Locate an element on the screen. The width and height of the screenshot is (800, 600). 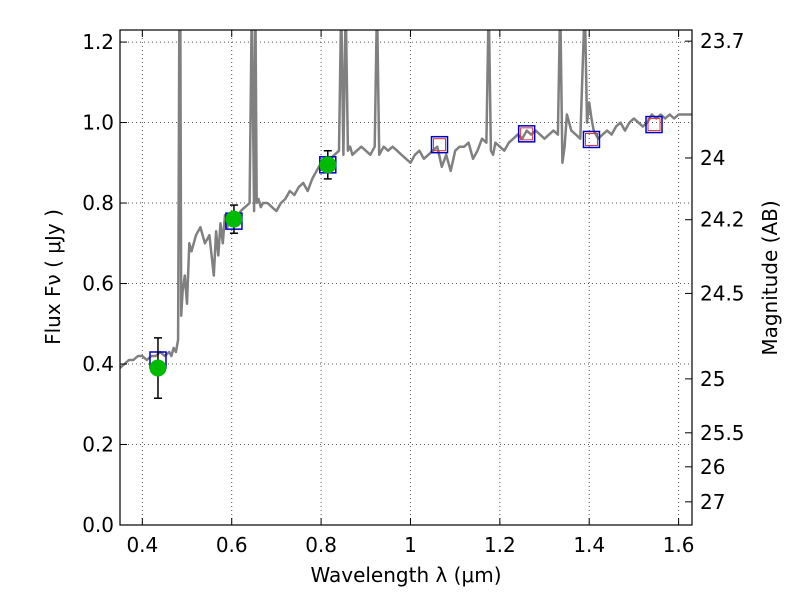
y2-tick-label: 26 is located at coordinates (712, 467).